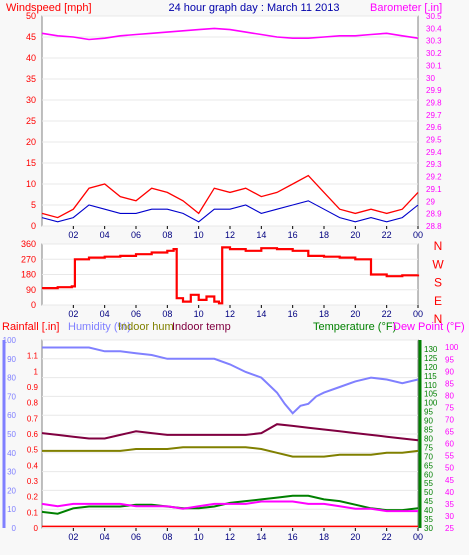  What do you see at coordinates (431, 394) in the screenshot?
I see `temp-axis-tick-label-105: 105` at bounding box center [431, 394].